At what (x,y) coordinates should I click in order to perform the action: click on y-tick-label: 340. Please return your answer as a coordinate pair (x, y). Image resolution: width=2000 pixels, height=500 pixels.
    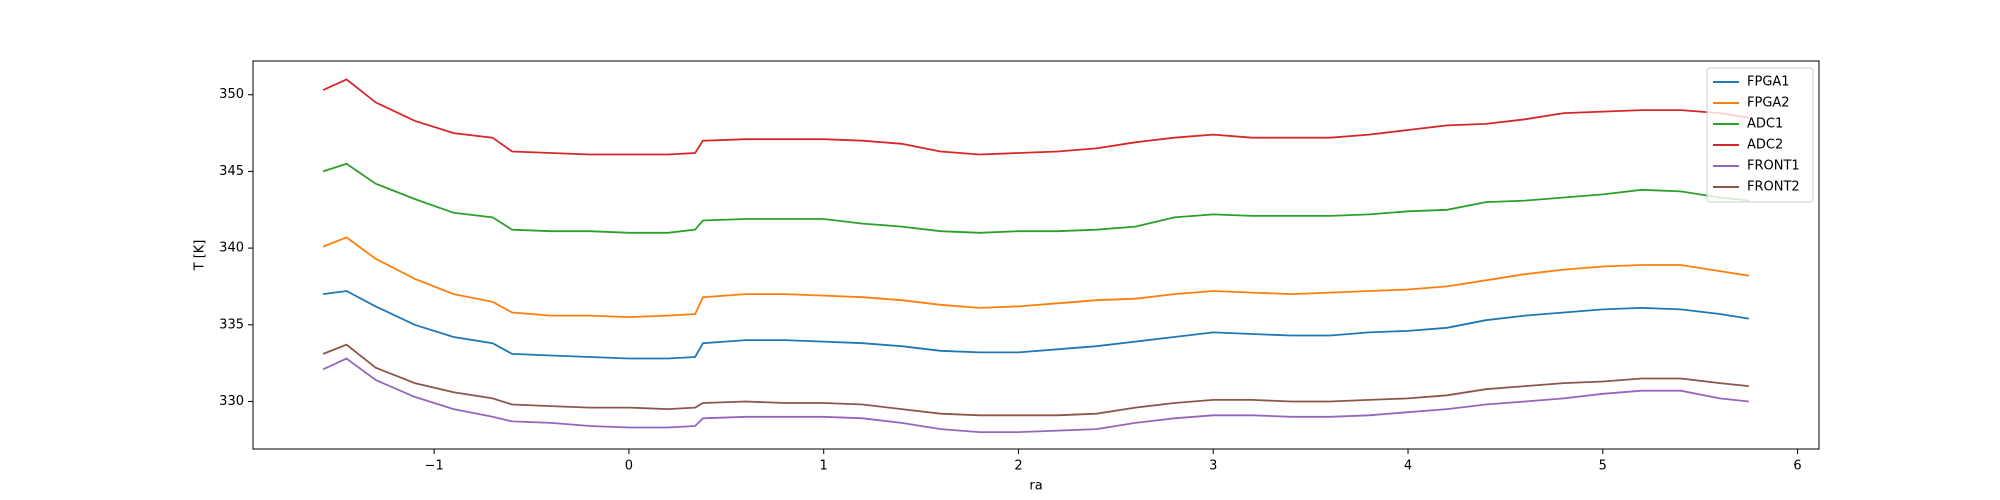
    Looking at the image, I should click on (231, 248).